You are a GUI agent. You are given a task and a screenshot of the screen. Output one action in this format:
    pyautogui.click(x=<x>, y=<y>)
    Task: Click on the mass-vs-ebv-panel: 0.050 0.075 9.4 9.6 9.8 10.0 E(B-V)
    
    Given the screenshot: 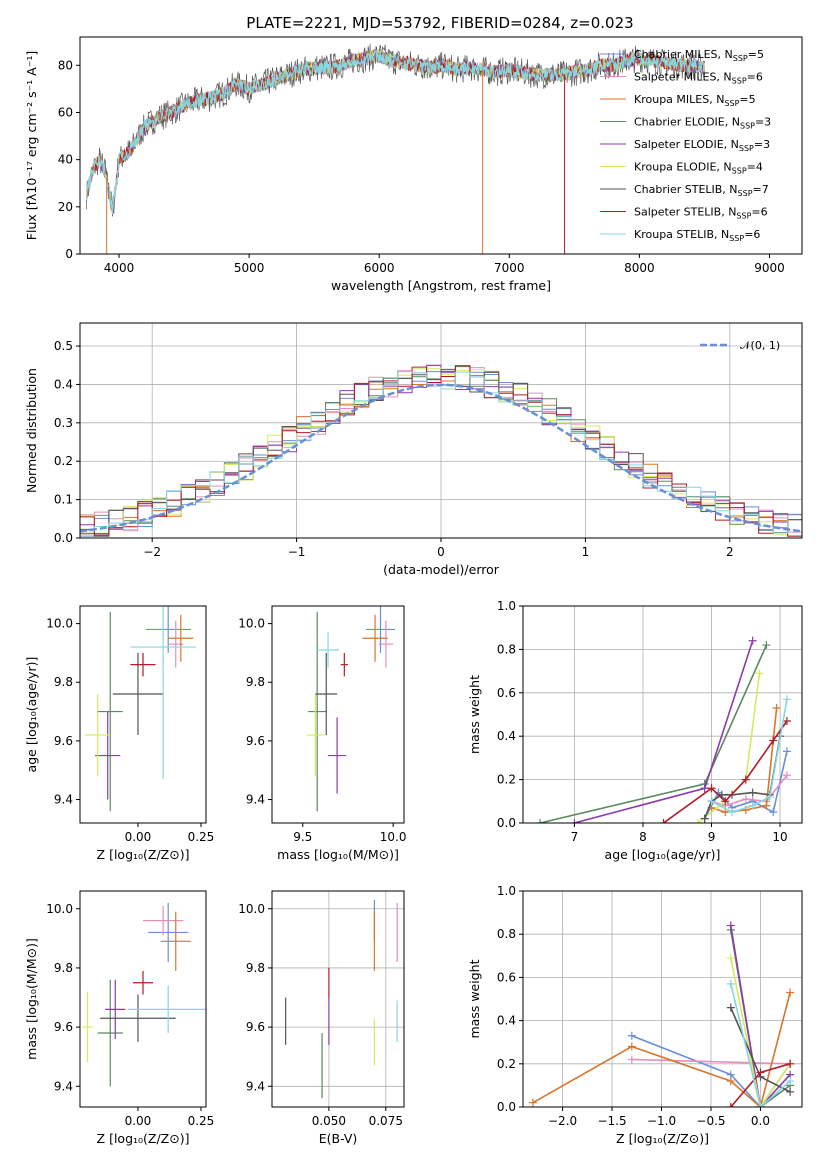 What is the action you would take?
    pyautogui.click(x=321, y=1018)
    